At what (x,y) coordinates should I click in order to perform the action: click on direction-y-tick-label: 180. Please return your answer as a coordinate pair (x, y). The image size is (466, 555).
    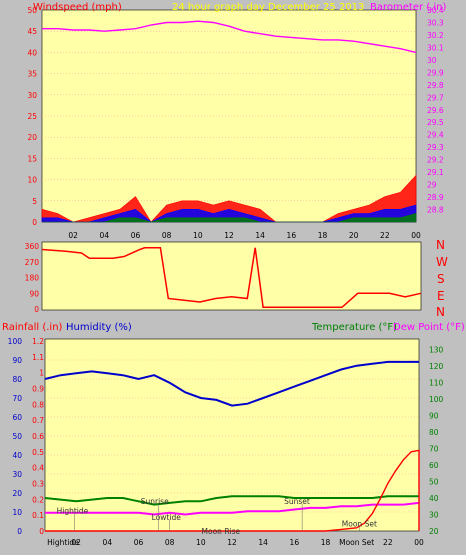
    Looking at the image, I should click on (32, 278).